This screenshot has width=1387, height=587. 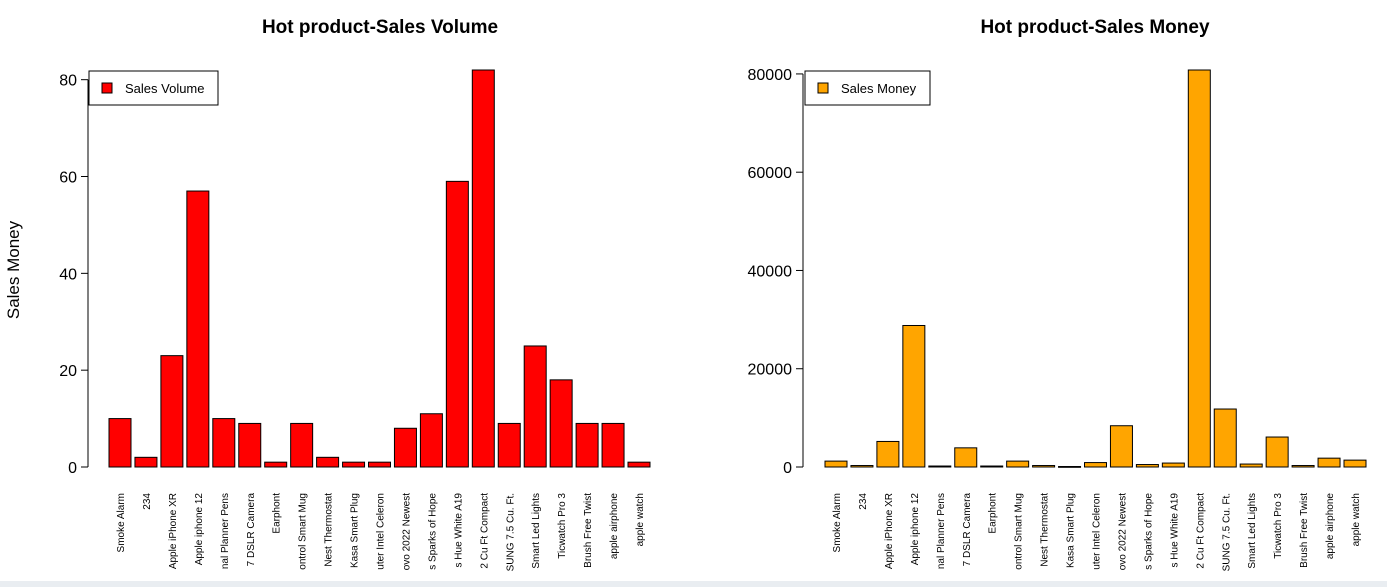 I want to click on legend-label: Sales Volume, so click(x=165, y=88).